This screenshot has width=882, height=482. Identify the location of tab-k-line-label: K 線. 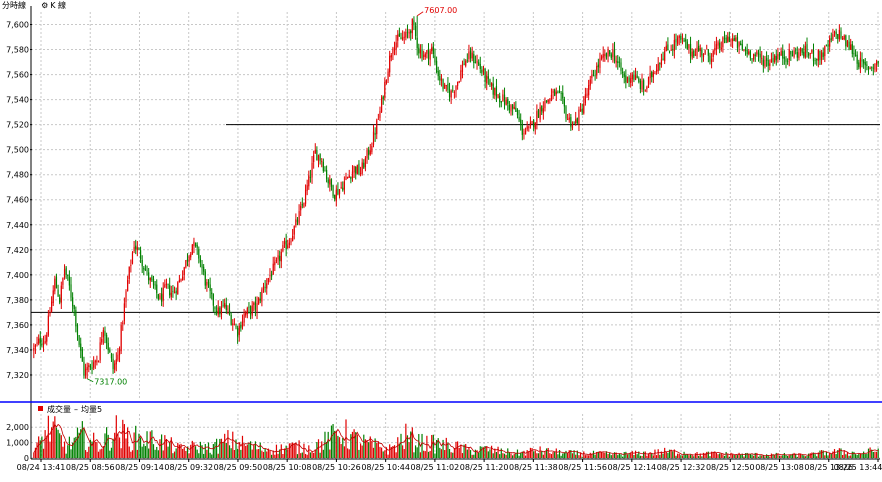
(58, 5).